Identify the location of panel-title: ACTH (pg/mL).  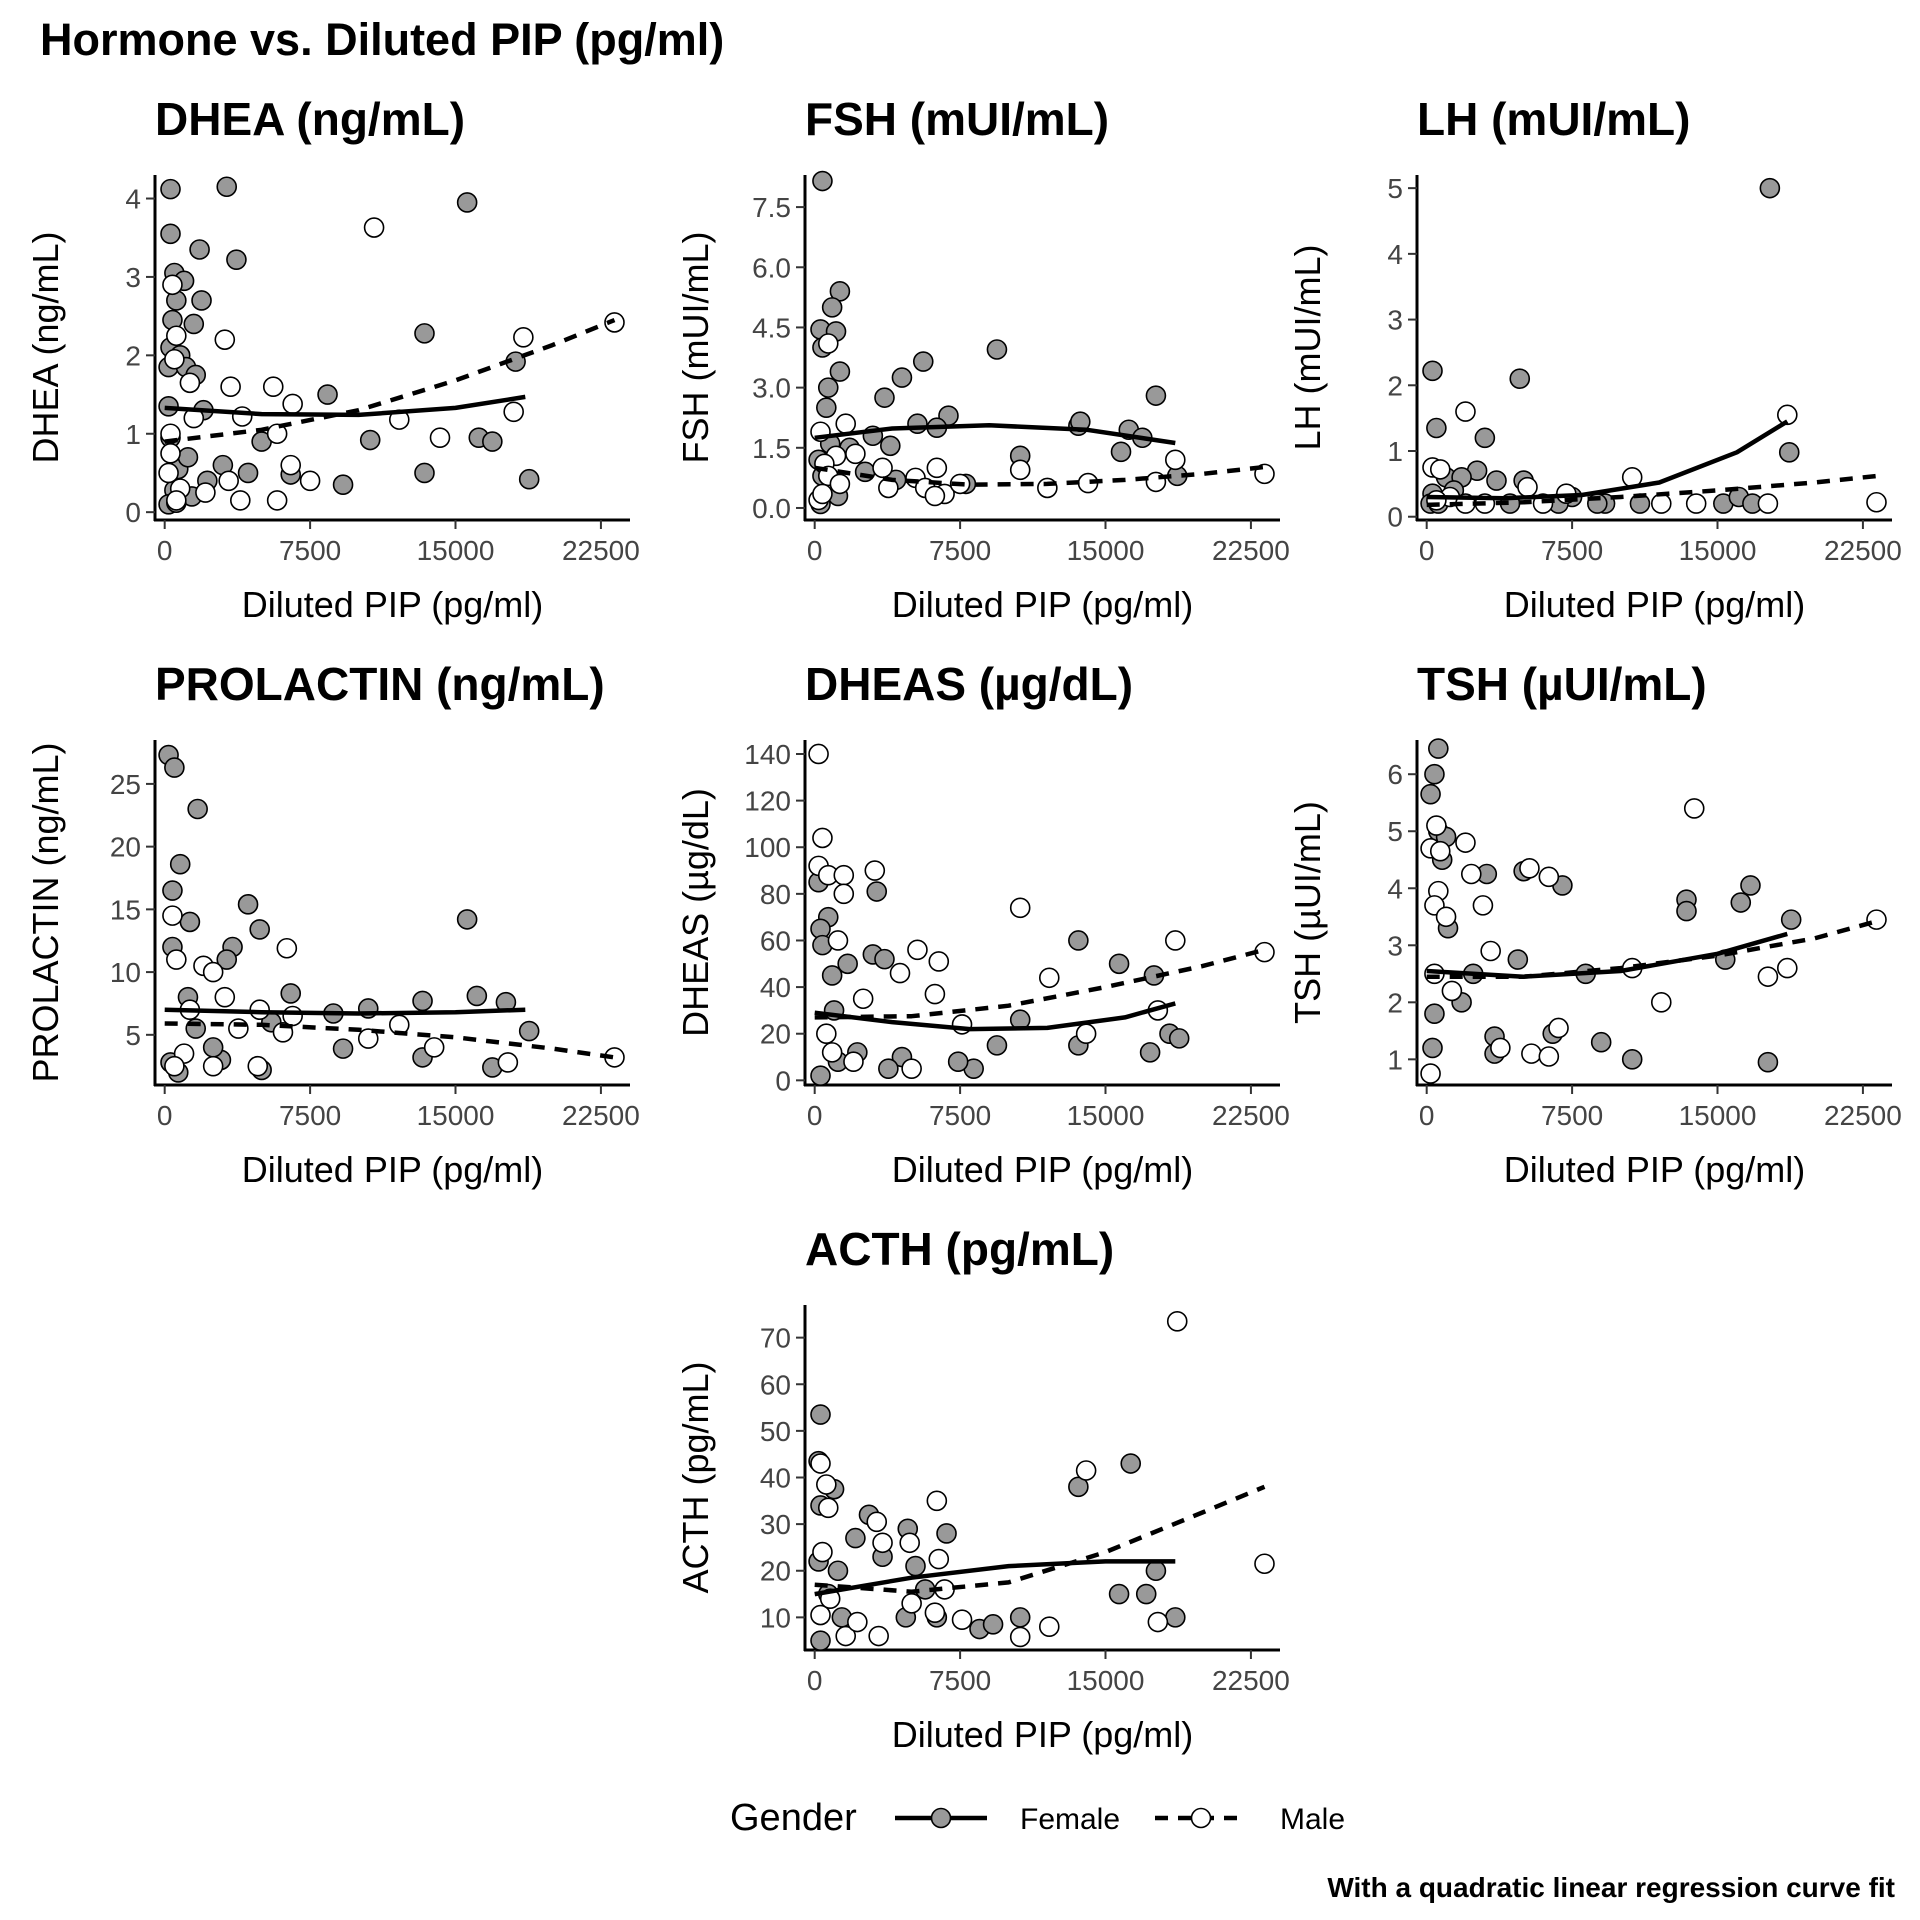
(959, 1249).